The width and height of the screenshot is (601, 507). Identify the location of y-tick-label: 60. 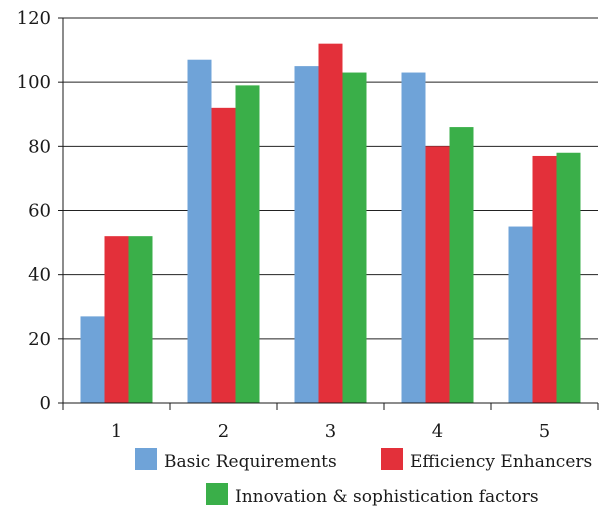
(39, 211).